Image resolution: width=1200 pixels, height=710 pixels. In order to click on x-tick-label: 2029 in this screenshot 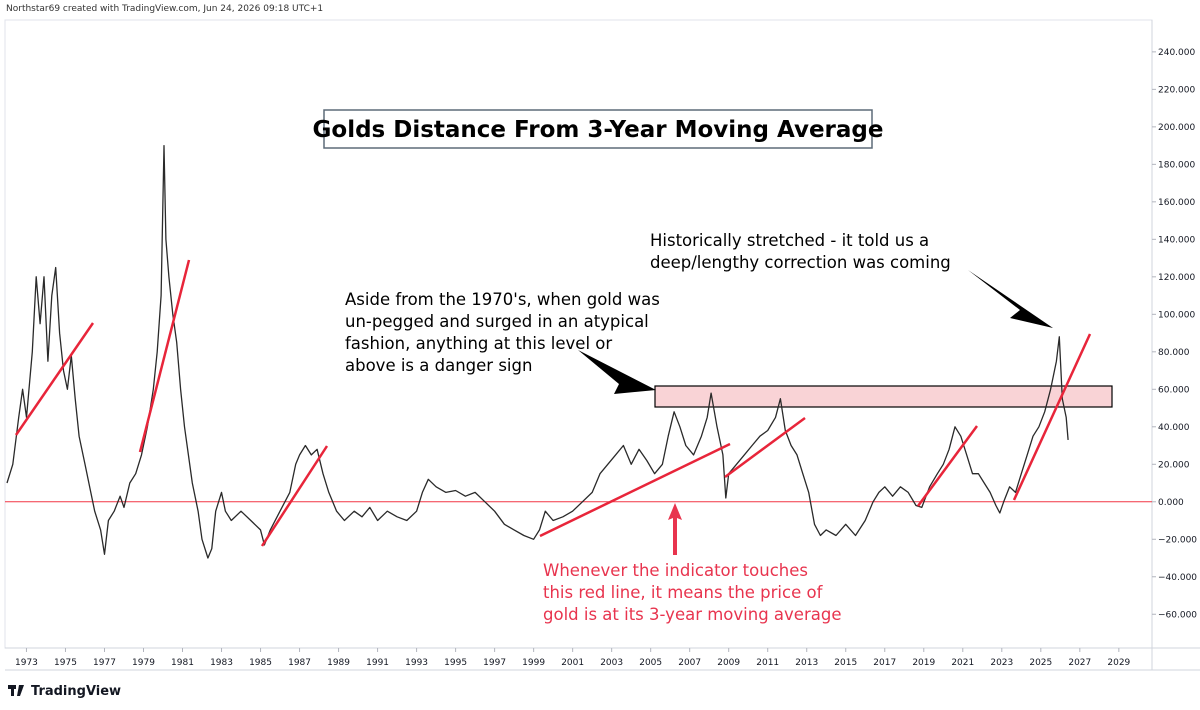, I will do `click(1118, 663)`.